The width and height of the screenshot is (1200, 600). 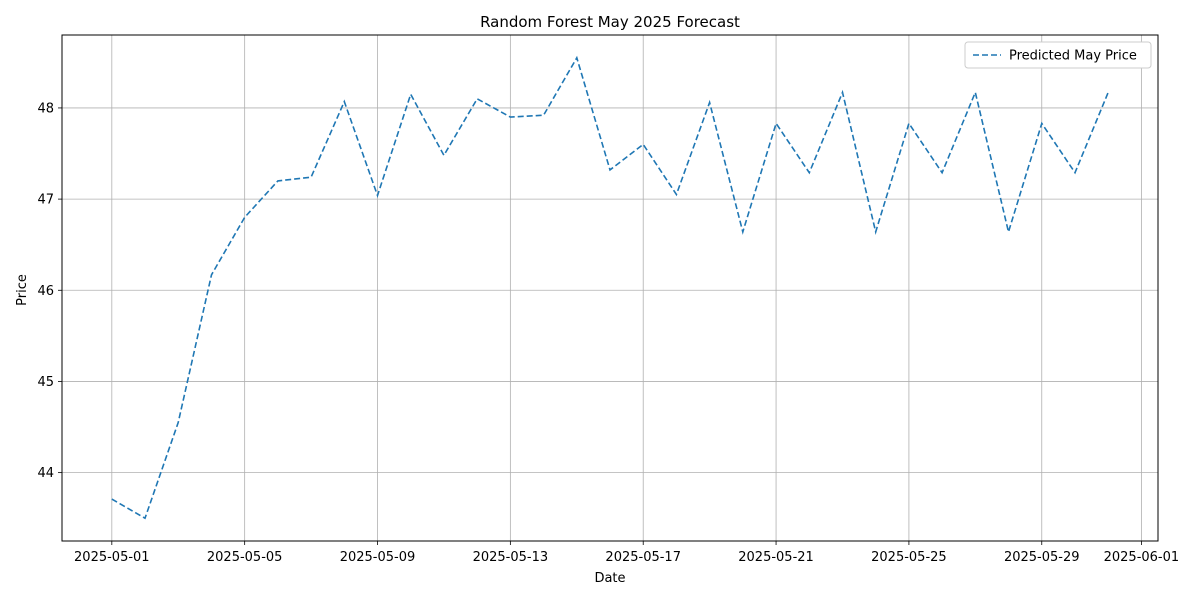 What do you see at coordinates (245, 557) in the screenshot?
I see `x-tick-label: 2025-05-05` at bounding box center [245, 557].